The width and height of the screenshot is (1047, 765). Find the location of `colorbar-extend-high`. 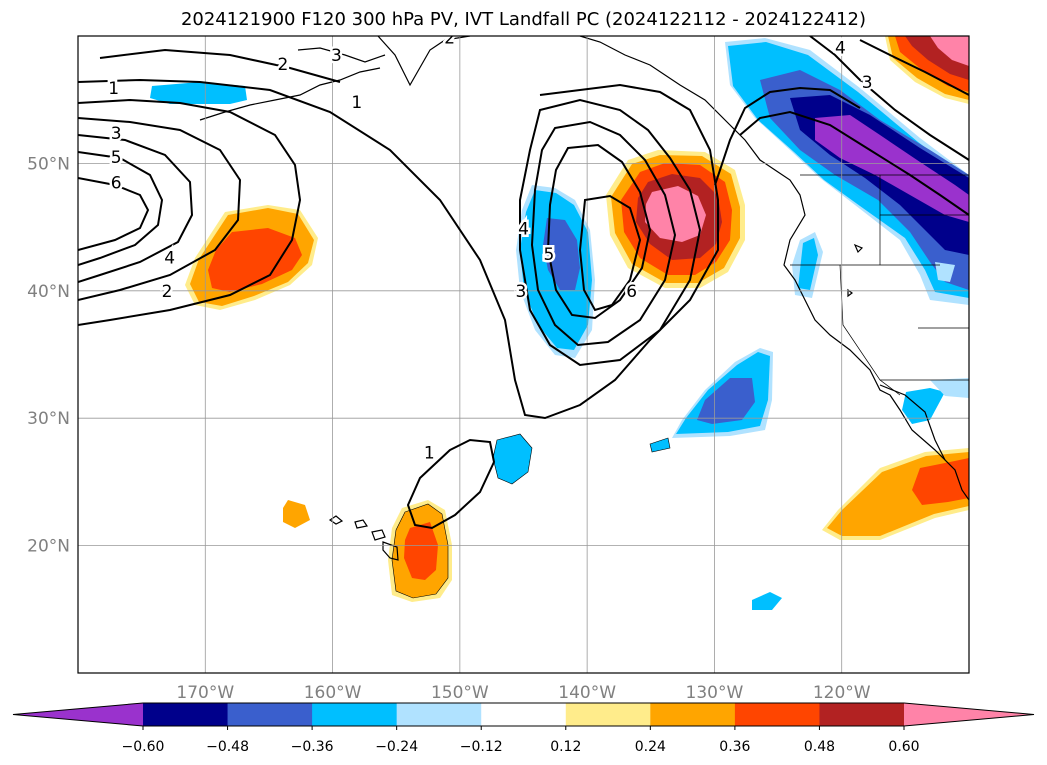

colorbar-extend-high is located at coordinates (969, 714).